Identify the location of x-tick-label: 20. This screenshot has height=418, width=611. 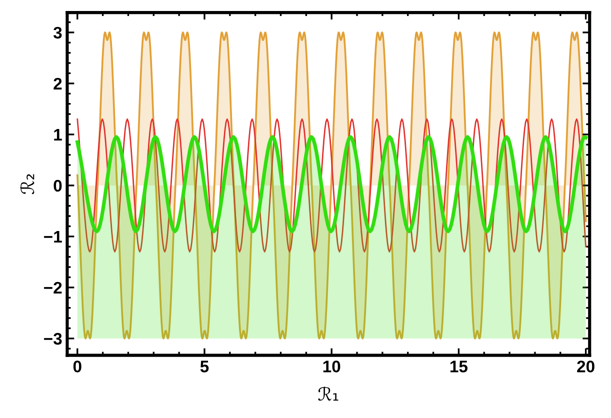
(585, 366).